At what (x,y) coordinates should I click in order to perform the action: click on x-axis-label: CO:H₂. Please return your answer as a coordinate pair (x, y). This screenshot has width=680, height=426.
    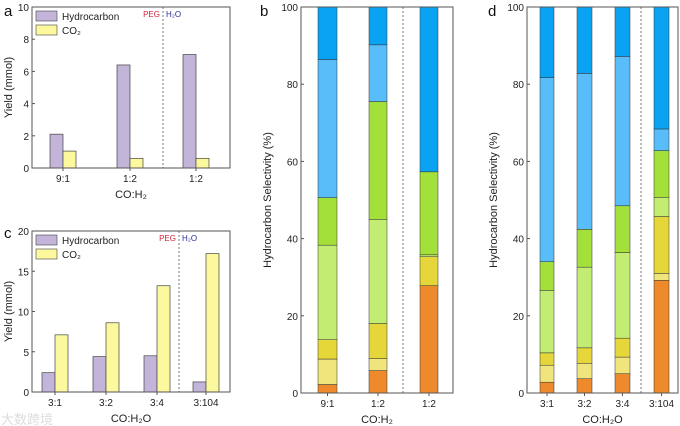
    Looking at the image, I should click on (131, 195).